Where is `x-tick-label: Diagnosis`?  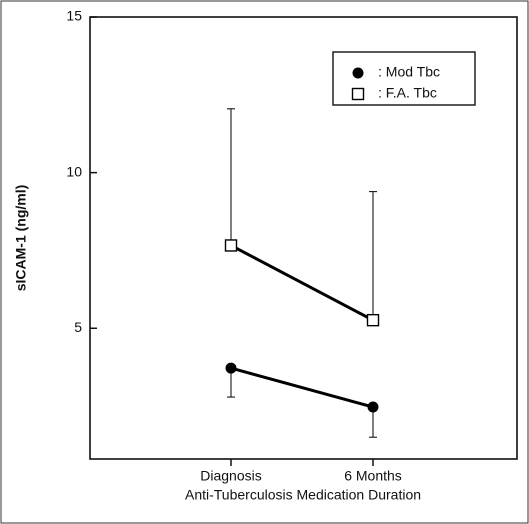 x-tick-label: Diagnosis is located at coordinates (230, 476).